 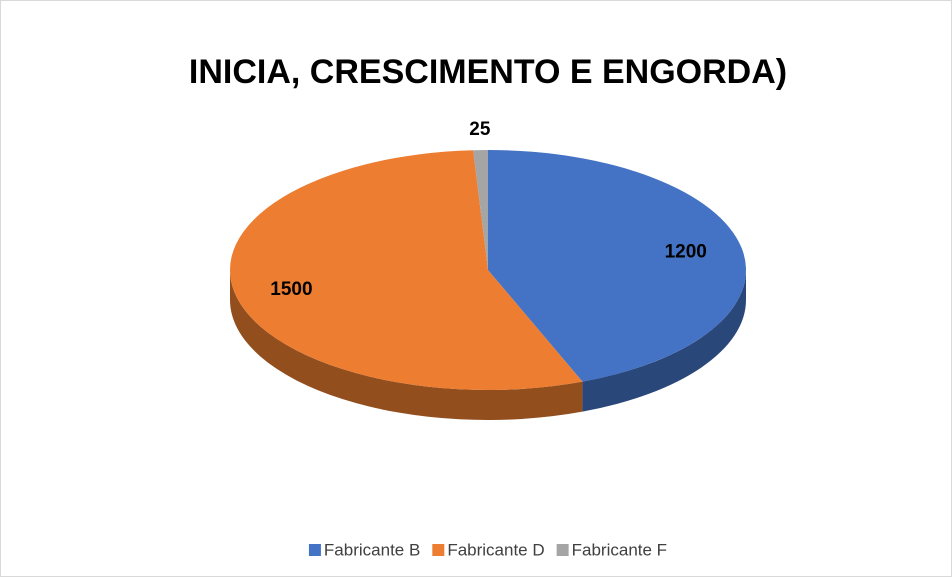 What do you see at coordinates (480, 129) in the screenshot?
I see `data-label: 25` at bounding box center [480, 129].